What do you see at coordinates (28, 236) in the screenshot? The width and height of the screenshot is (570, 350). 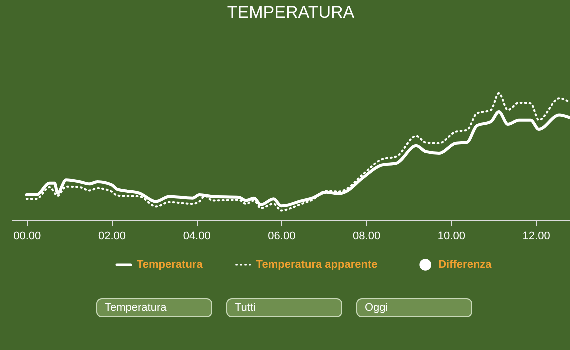 I see `x-tick-label: 00.00` at bounding box center [28, 236].